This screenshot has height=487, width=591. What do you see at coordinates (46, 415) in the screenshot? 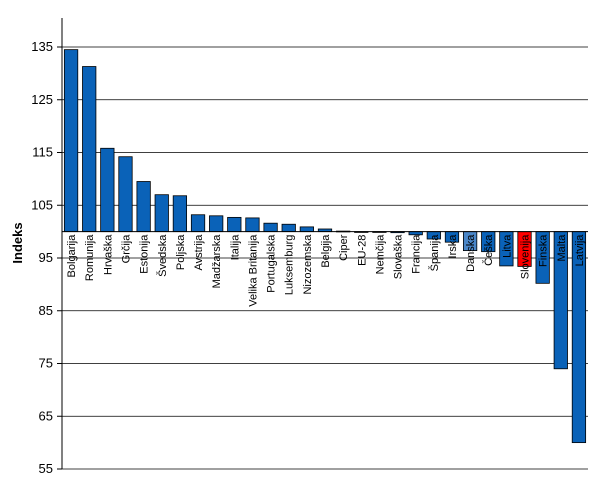
I see `y-tick-label-65: 65` at bounding box center [46, 415].